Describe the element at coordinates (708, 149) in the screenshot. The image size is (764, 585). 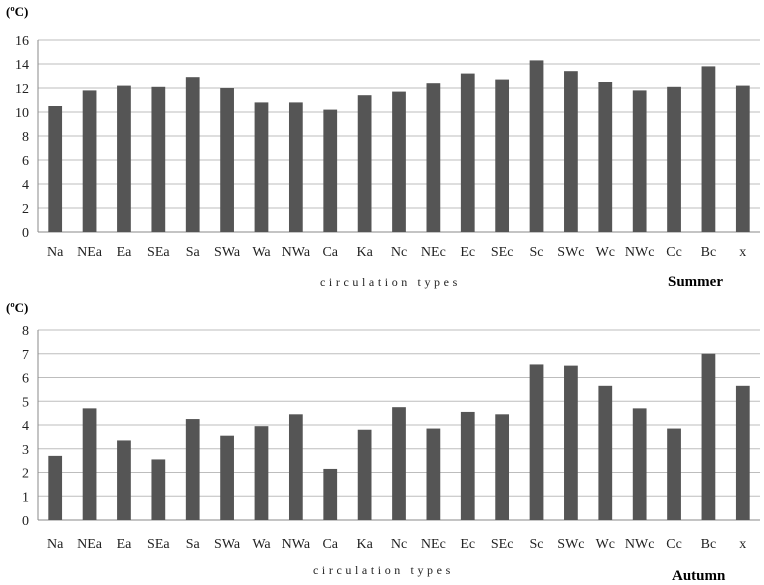
I see `bar-Bc` at that location.